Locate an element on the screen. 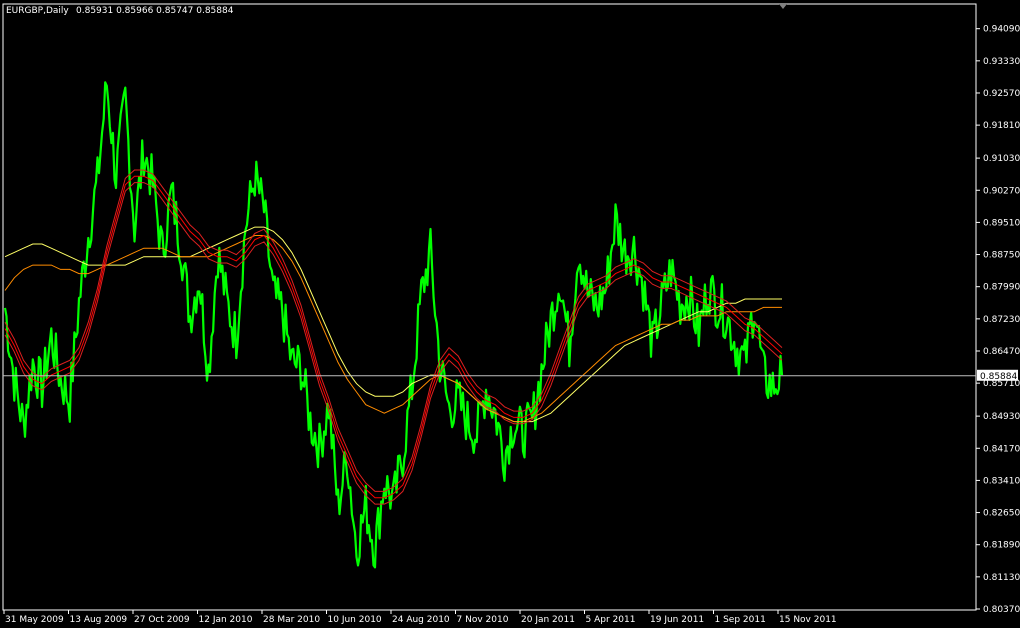  y-tick-label: 0.93330 is located at coordinates (1001, 62).